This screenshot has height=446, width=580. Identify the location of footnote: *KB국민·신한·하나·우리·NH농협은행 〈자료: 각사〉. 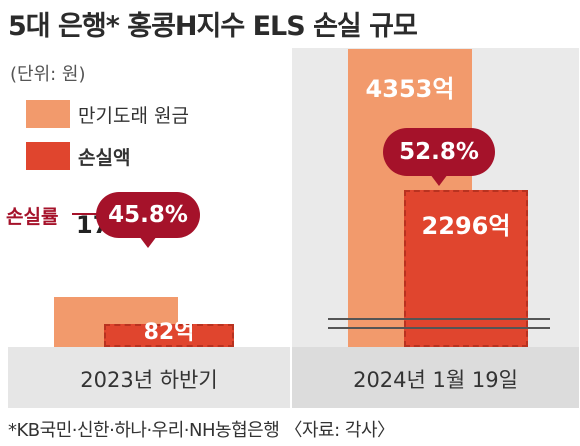
(201, 430).